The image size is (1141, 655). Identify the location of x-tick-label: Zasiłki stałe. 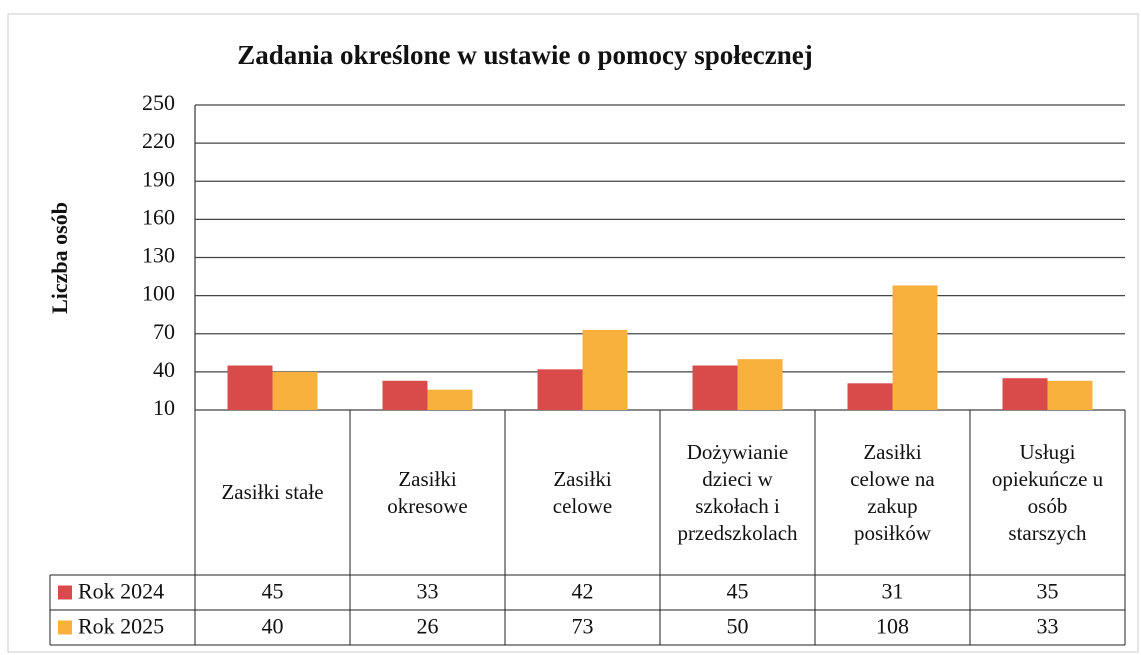
(272, 492).